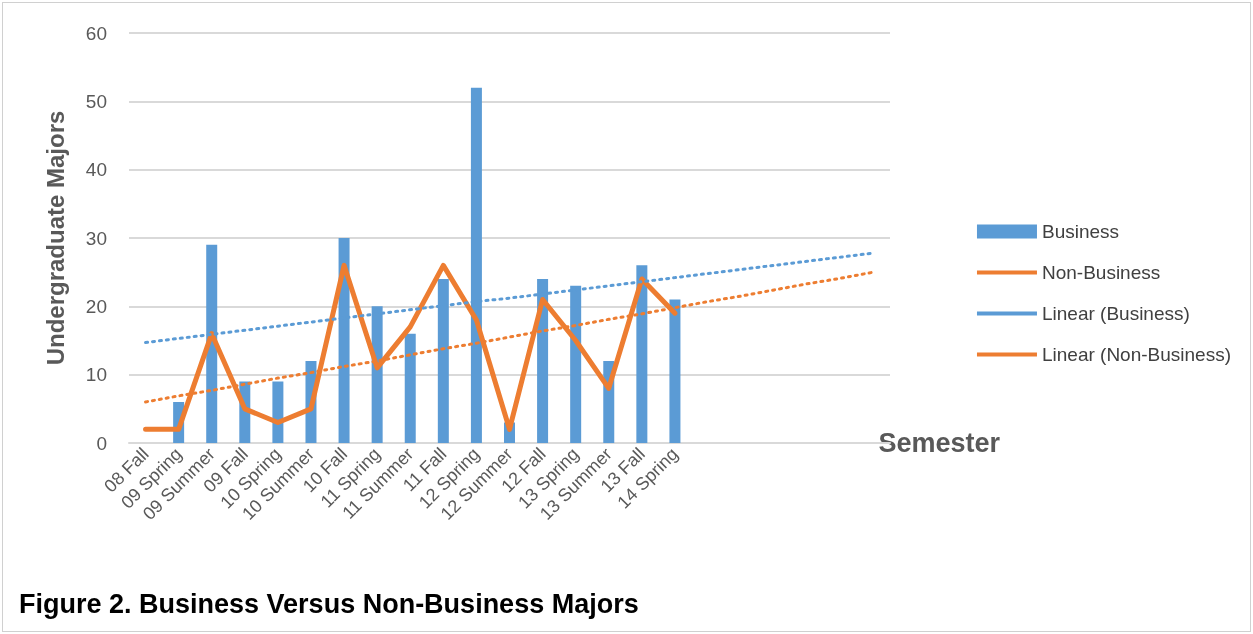  What do you see at coordinates (1115, 313) in the screenshot?
I see `legend-label: Linear (Business)` at bounding box center [1115, 313].